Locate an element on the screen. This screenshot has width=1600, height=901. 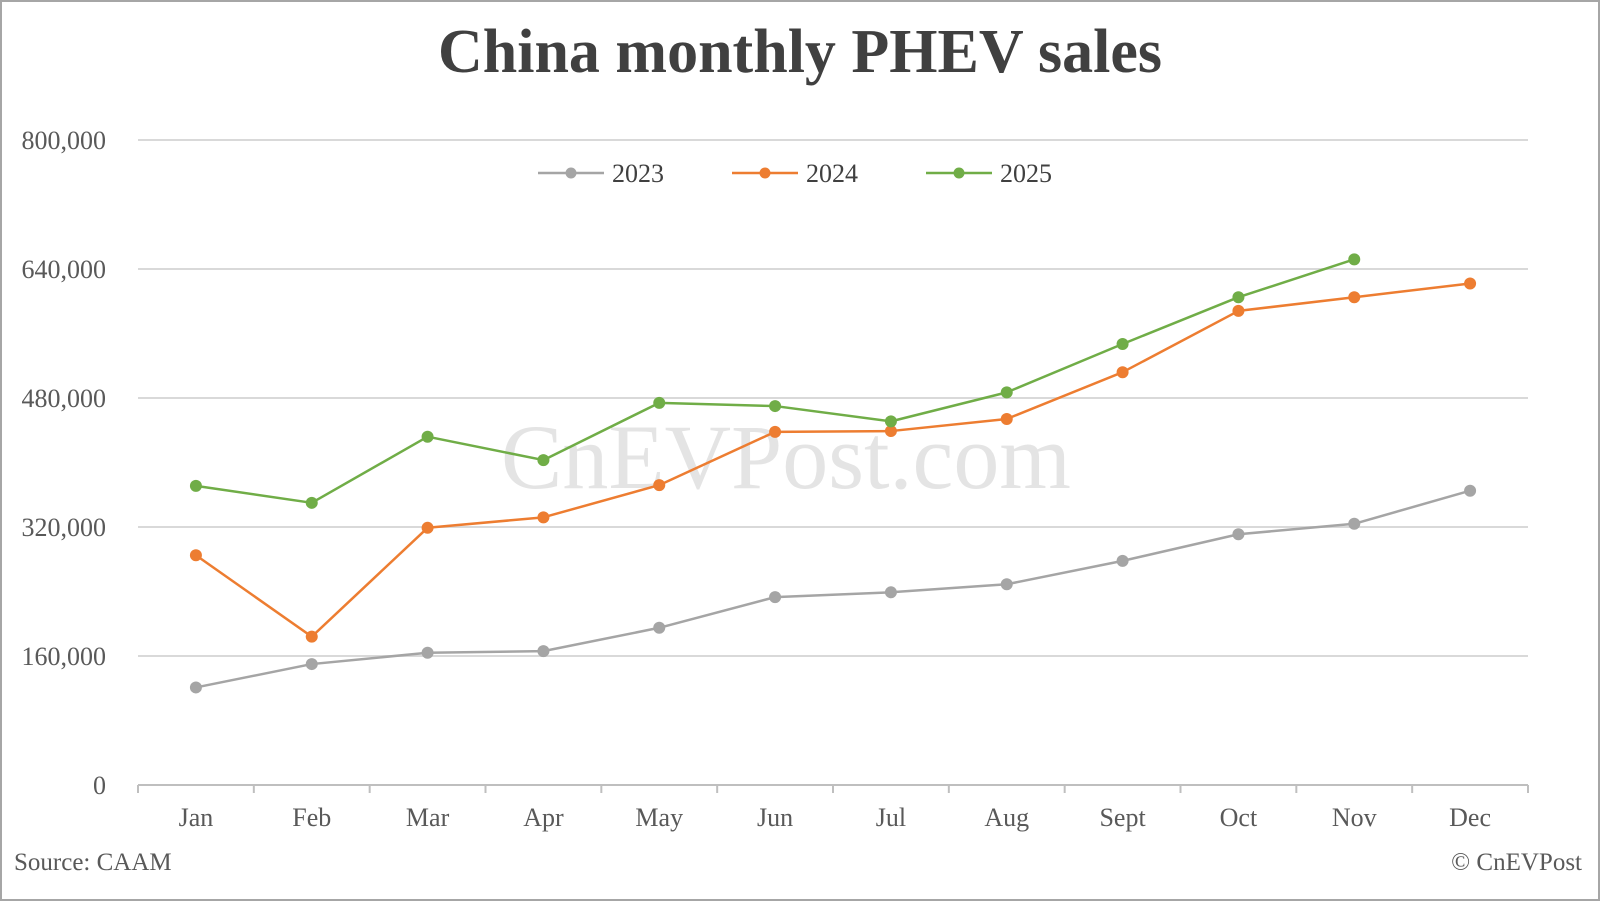
x-tick-label: Feb is located at coordinates (311, 817).